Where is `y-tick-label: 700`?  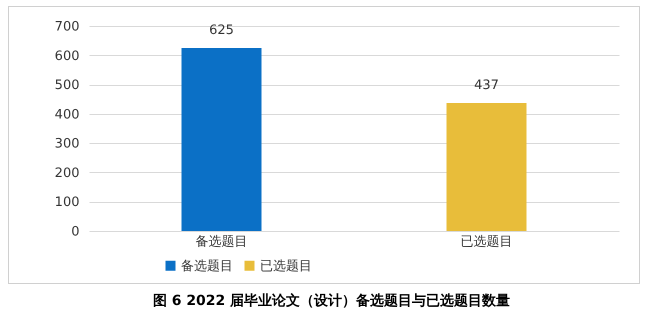
y-tick-label: 700 is located at coordinates (67, 27).